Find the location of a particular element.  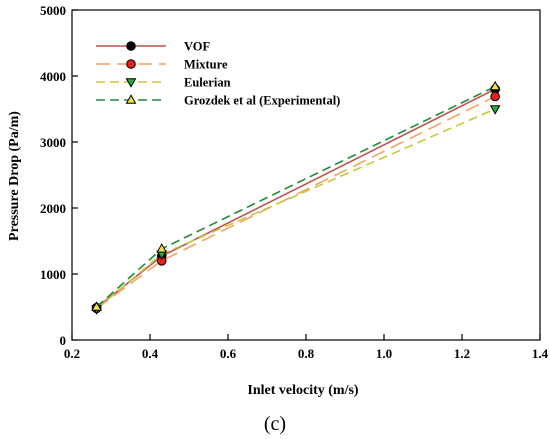

legend-label: Mixture is located at coordinates (206, 65).